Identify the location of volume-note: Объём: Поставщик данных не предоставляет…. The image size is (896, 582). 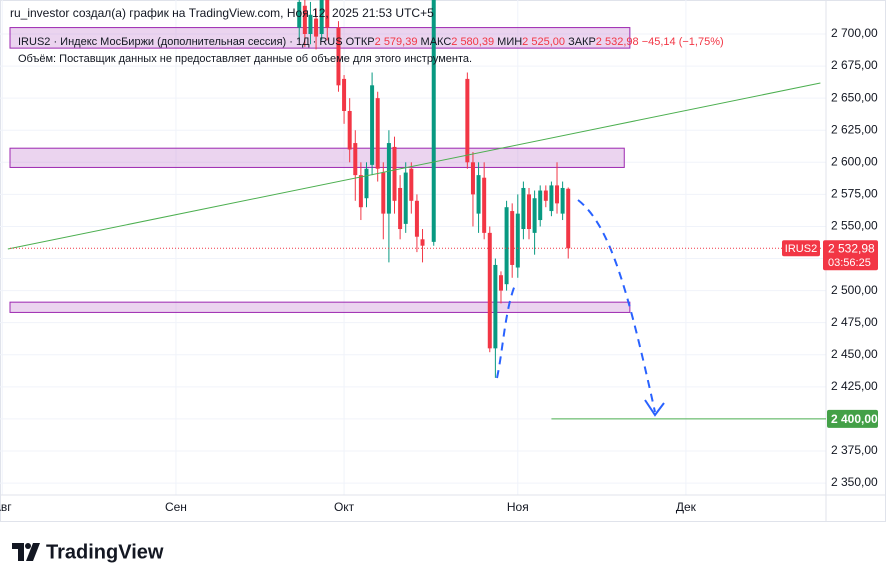
(245, 59).